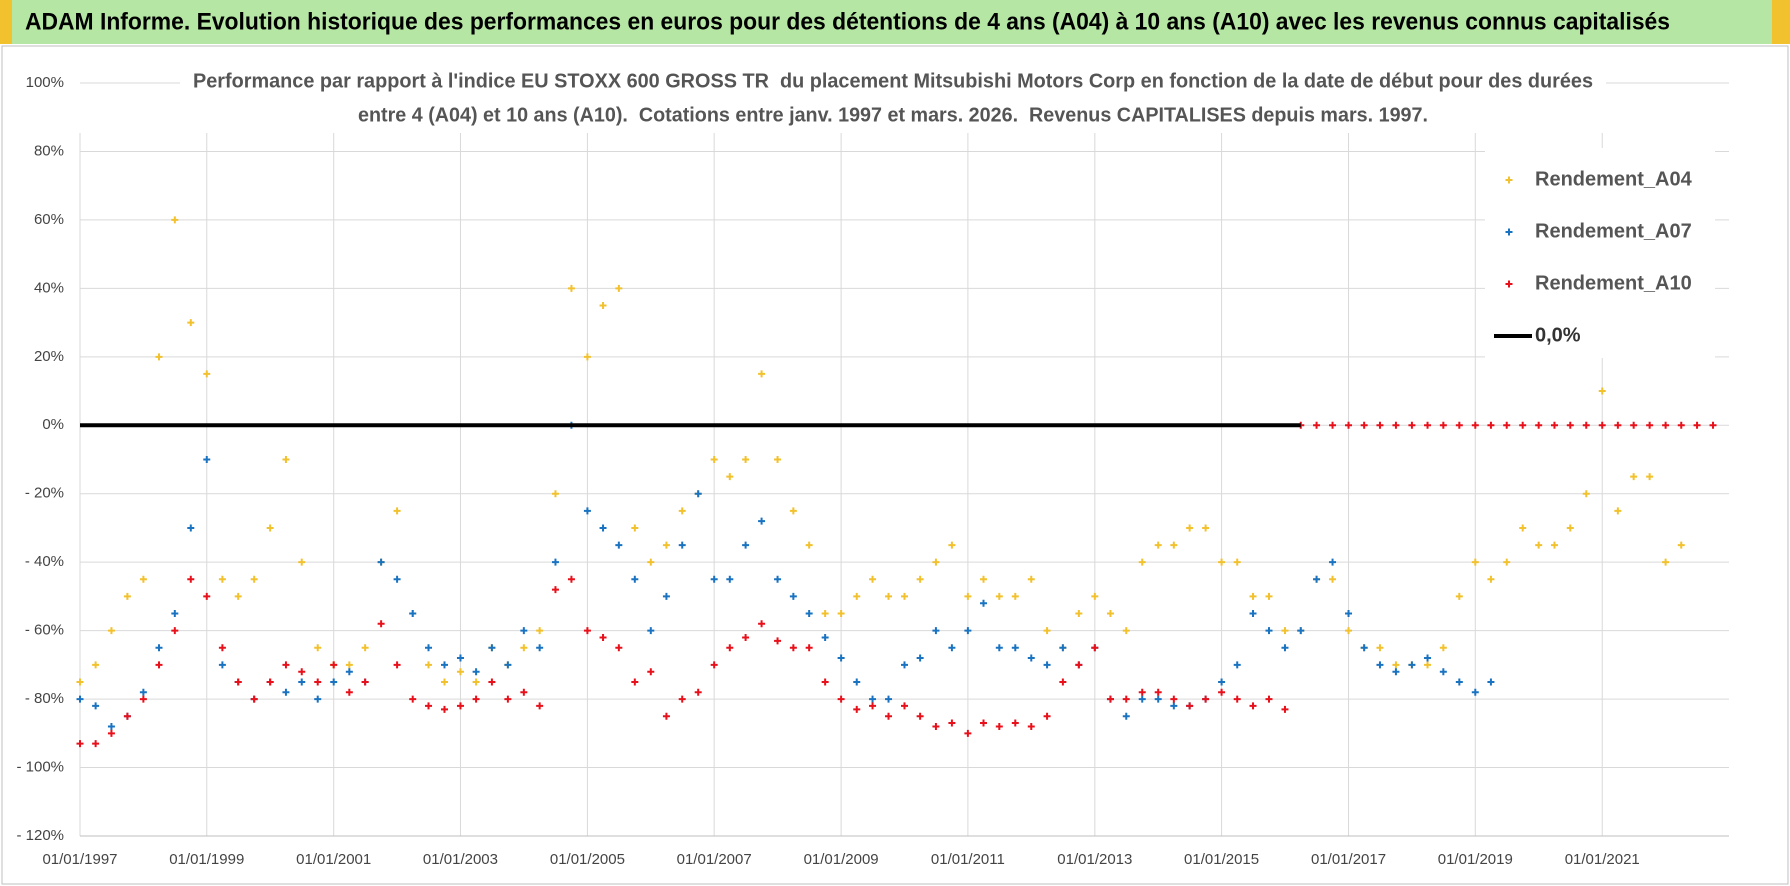 Image resolution: width=1790 pixels, height=886 pixels. What do you see at coordinates (1613, 231) in the screenshot?
I see `legend-label: Rendement_A07` at bounding box center [1613, 231].